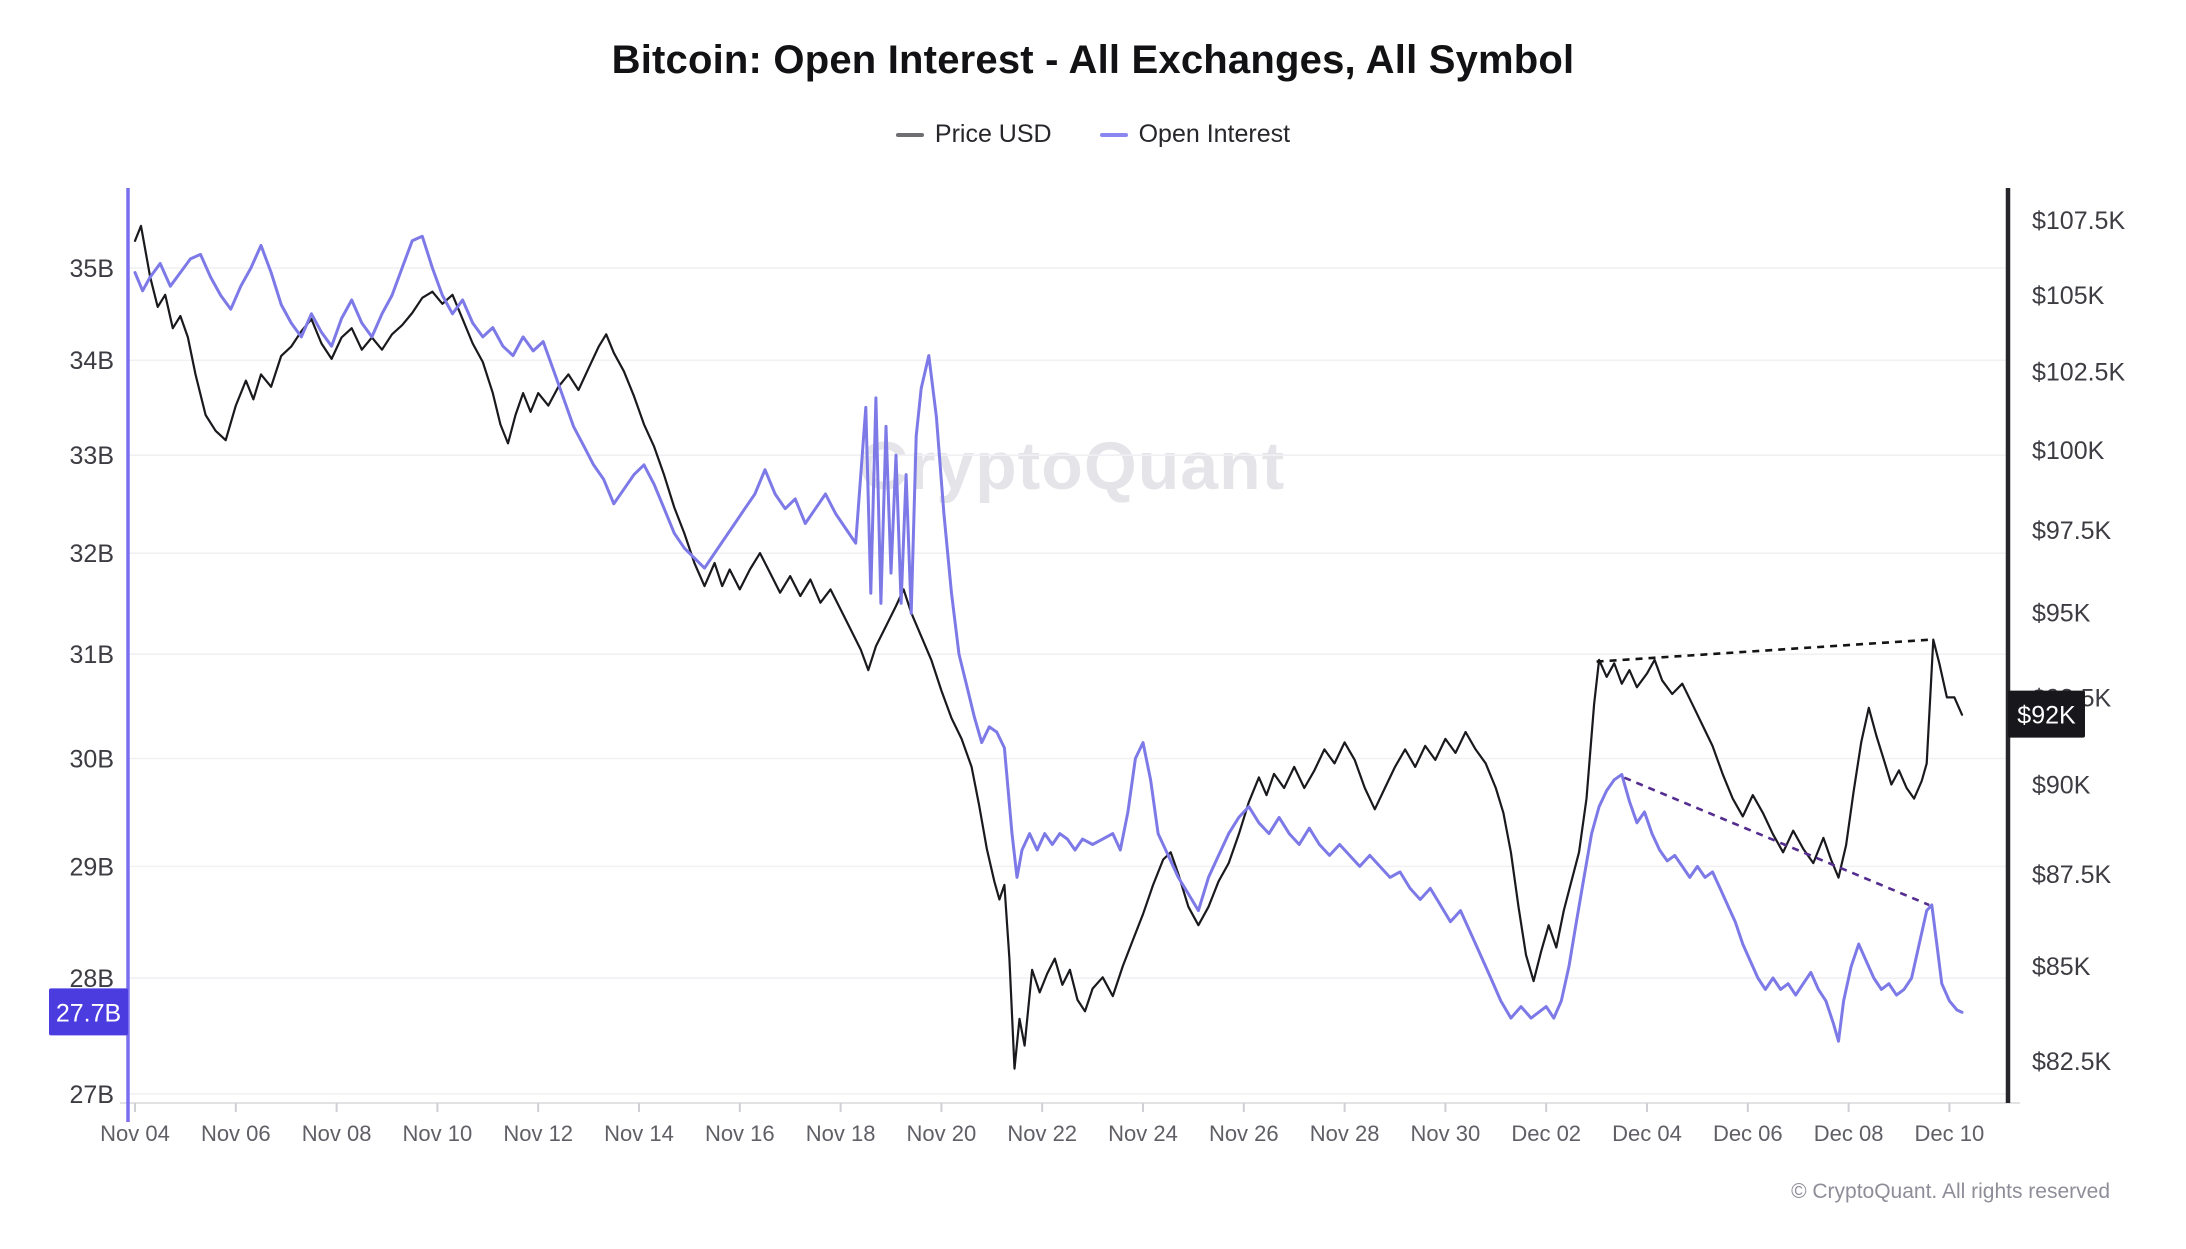  Describe the element at coordinates (1093, 134) in the screenshot. I see `chart-legend: Price USD Open Interest` at that location.